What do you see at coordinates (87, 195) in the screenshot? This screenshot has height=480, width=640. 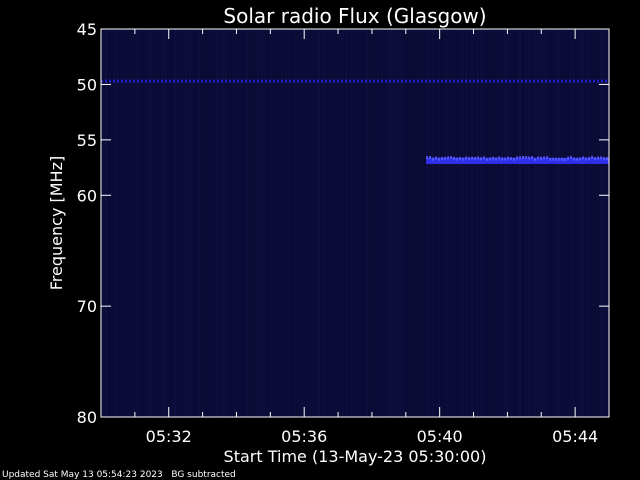 I see `y-tick-label: 60` at bounding box center [87, 195].